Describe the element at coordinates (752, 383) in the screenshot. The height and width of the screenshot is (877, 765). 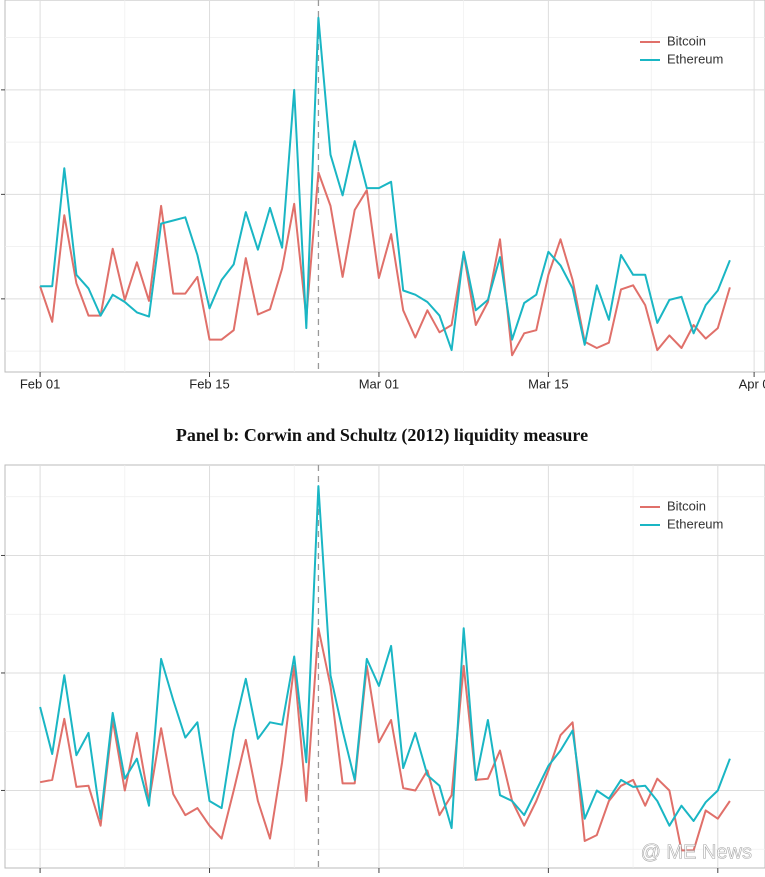
I see `x-tick-label: Apr 0` at that location.